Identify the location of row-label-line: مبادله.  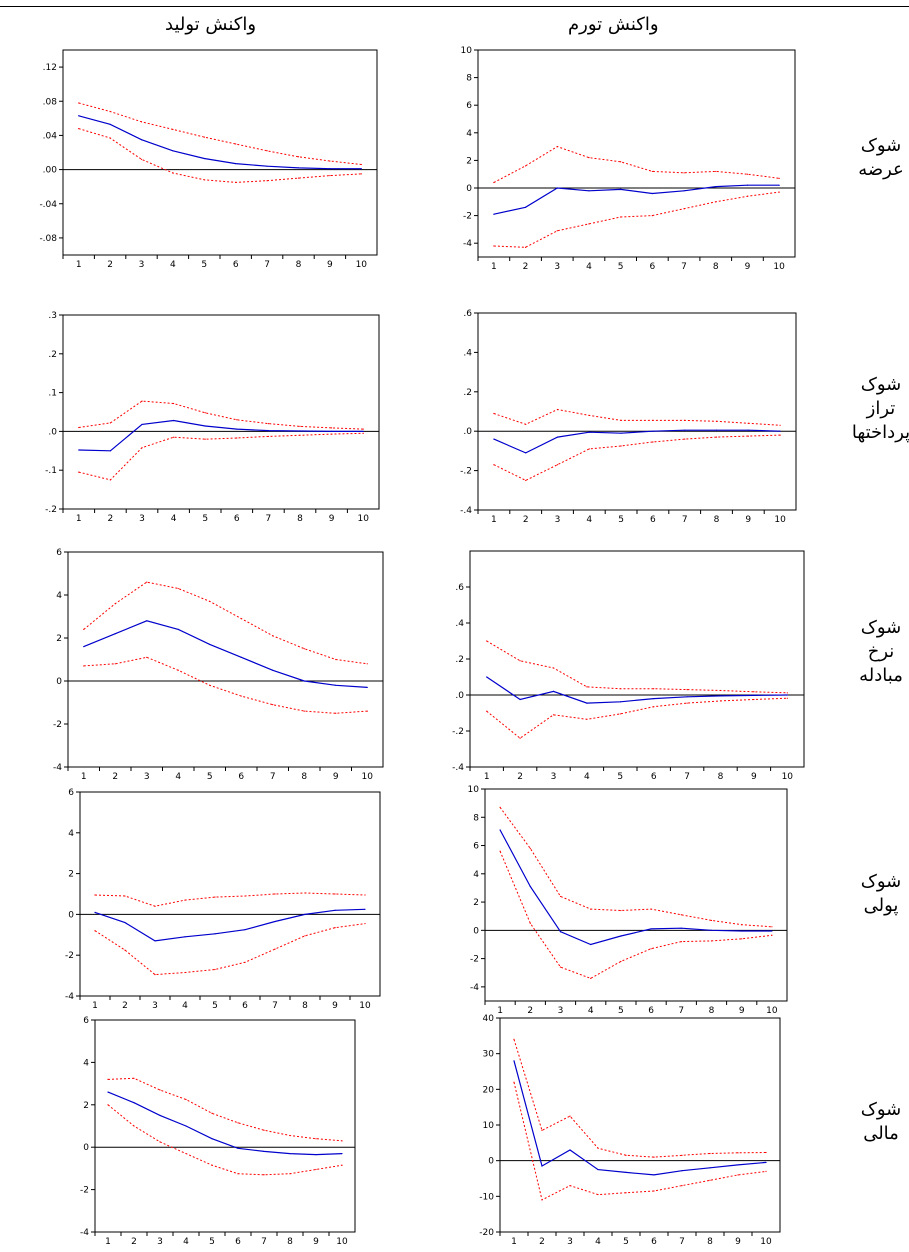
(881, 675).